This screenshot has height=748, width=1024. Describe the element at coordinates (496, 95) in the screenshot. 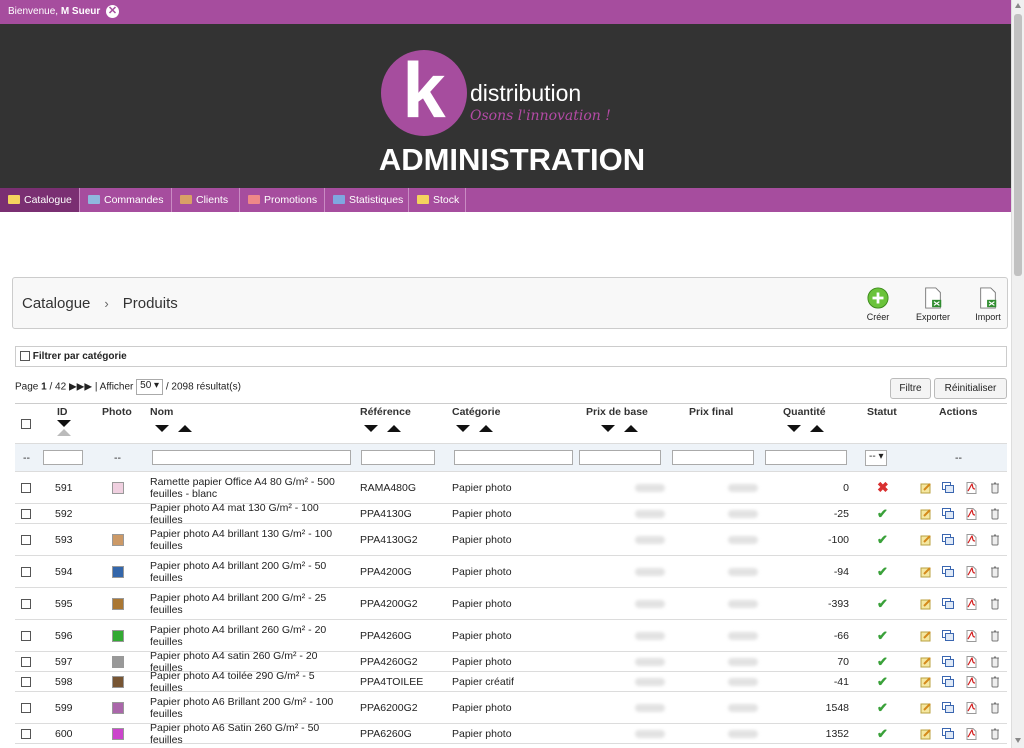

I see `kdistribution-logo: k distribution Osons l'innovation !` at that location.